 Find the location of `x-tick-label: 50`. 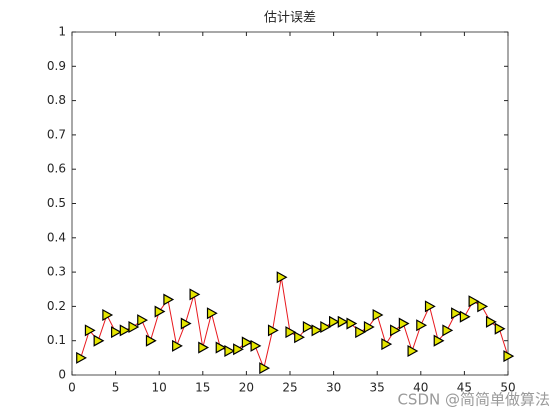

x-tick-label: 50 is located at coordinates (507, 388).